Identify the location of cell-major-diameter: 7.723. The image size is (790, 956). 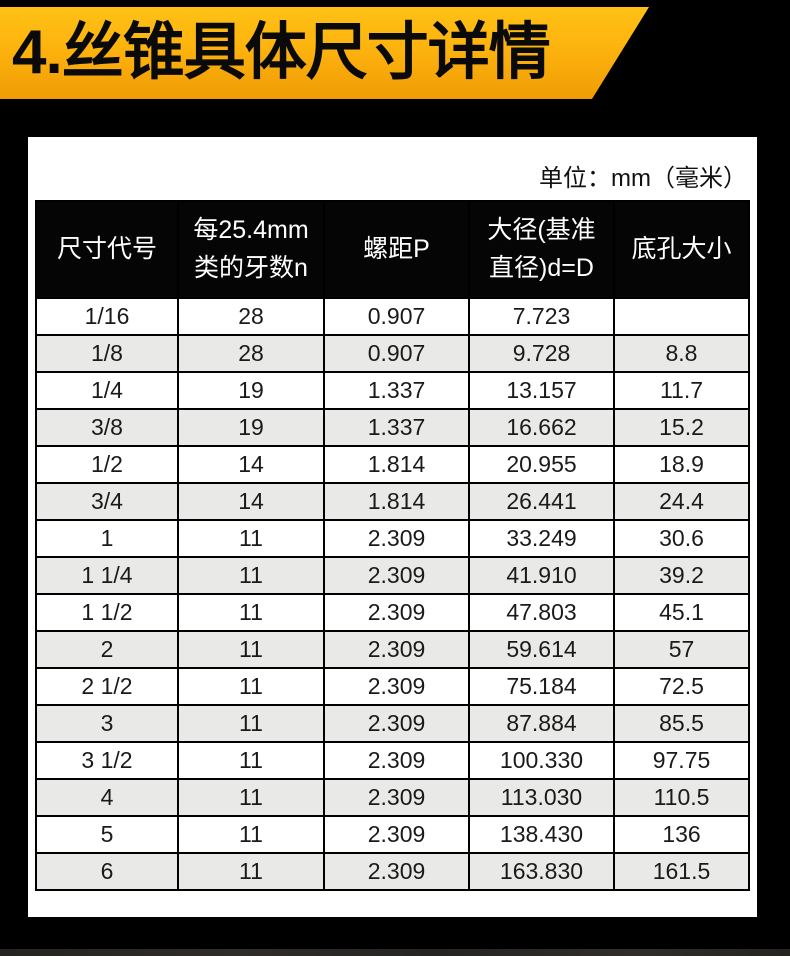
(541, 316).